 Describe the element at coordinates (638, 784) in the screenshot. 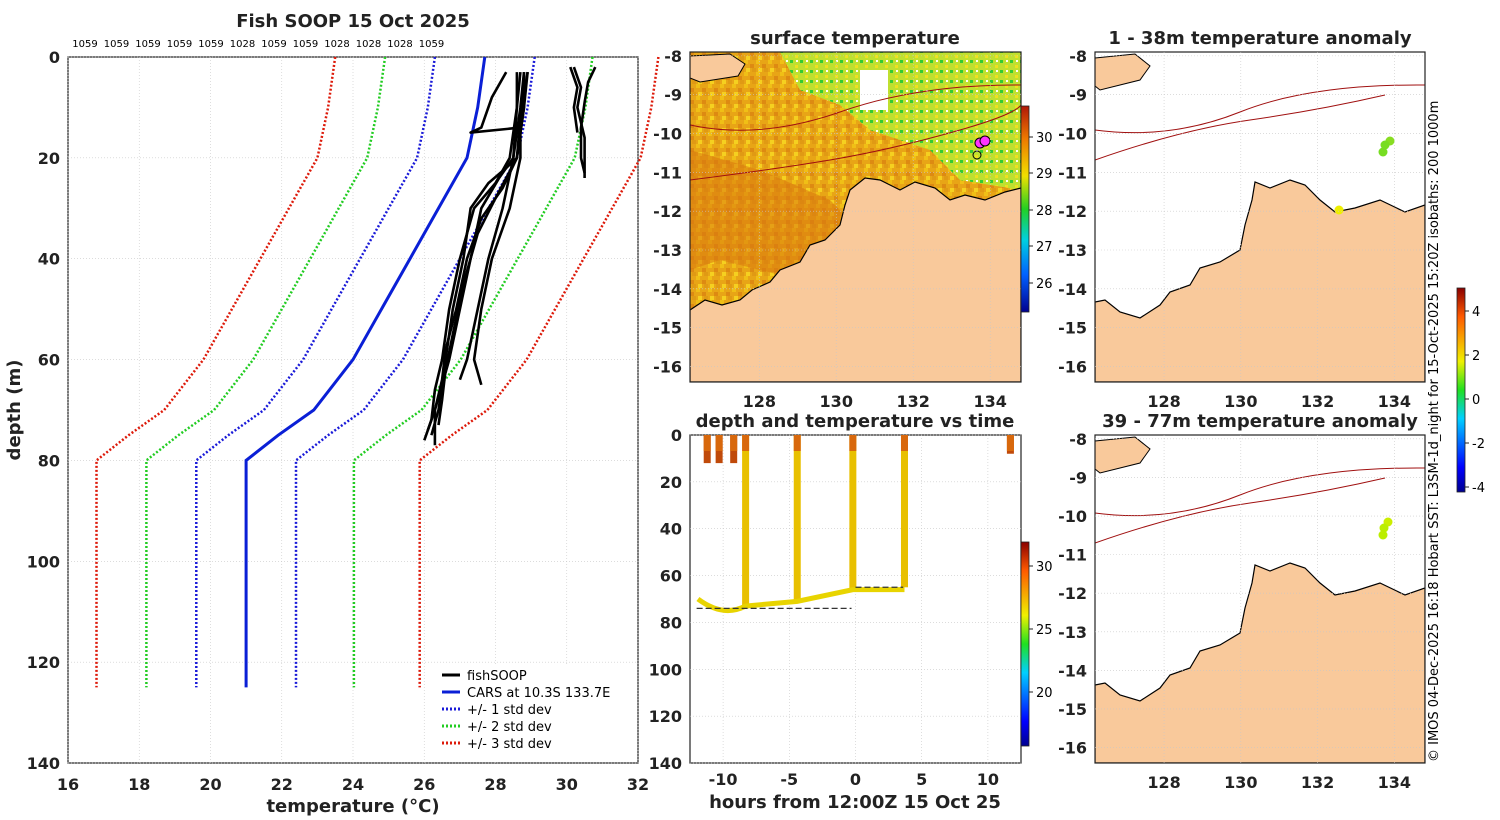

I see `profile-xtick-label: 32` at that location.